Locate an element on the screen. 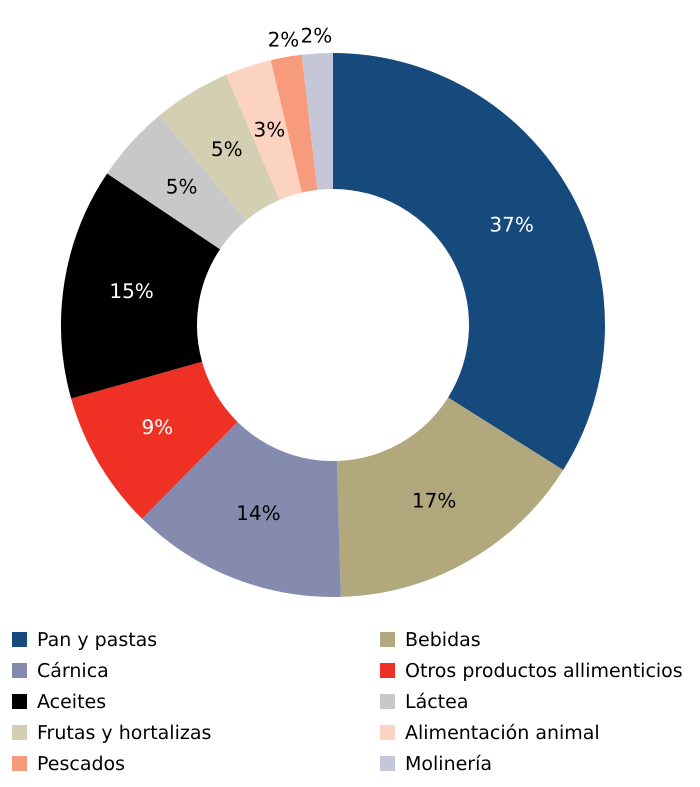 This screenshot has width=700, height=787. data-label: 14% is located at coordinates (258, 513).